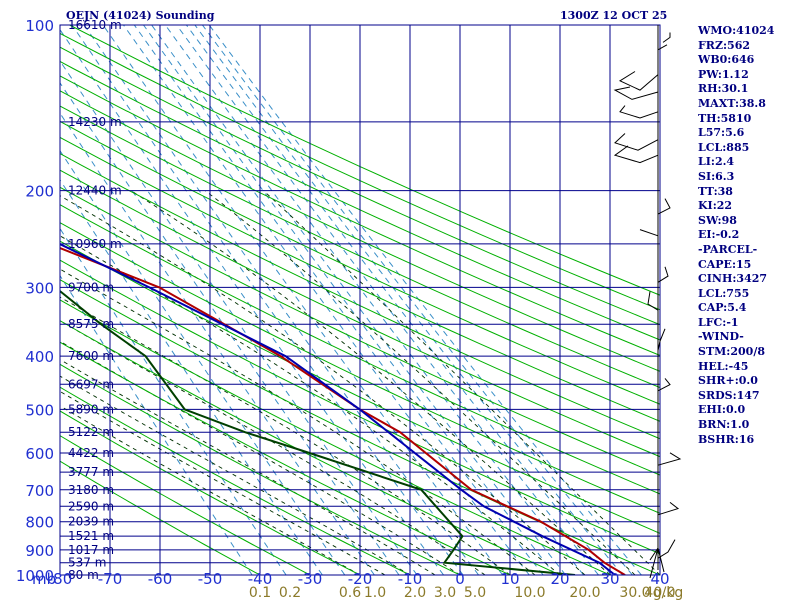 The width and height of the screenshot is (800, 600). What do you see at coordinates (290, 592) in the screenshot?
I see `mixing-ratio-label: 0.2` at bounding box center [290, 592].